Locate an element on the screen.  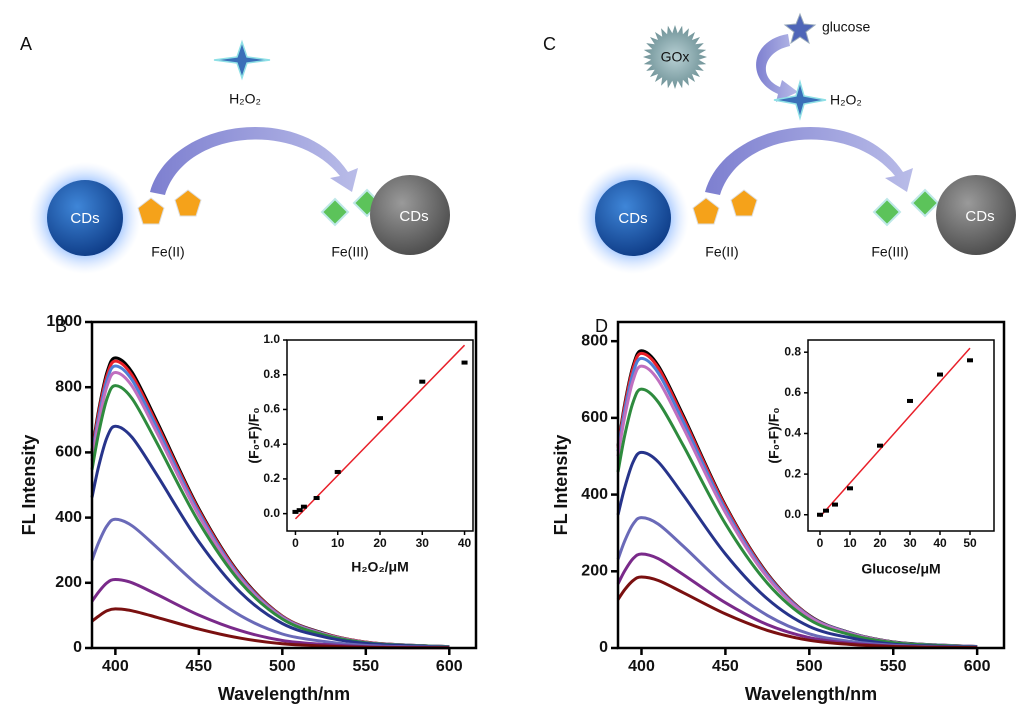
panel-label: D is located at coordinates (601, 326).